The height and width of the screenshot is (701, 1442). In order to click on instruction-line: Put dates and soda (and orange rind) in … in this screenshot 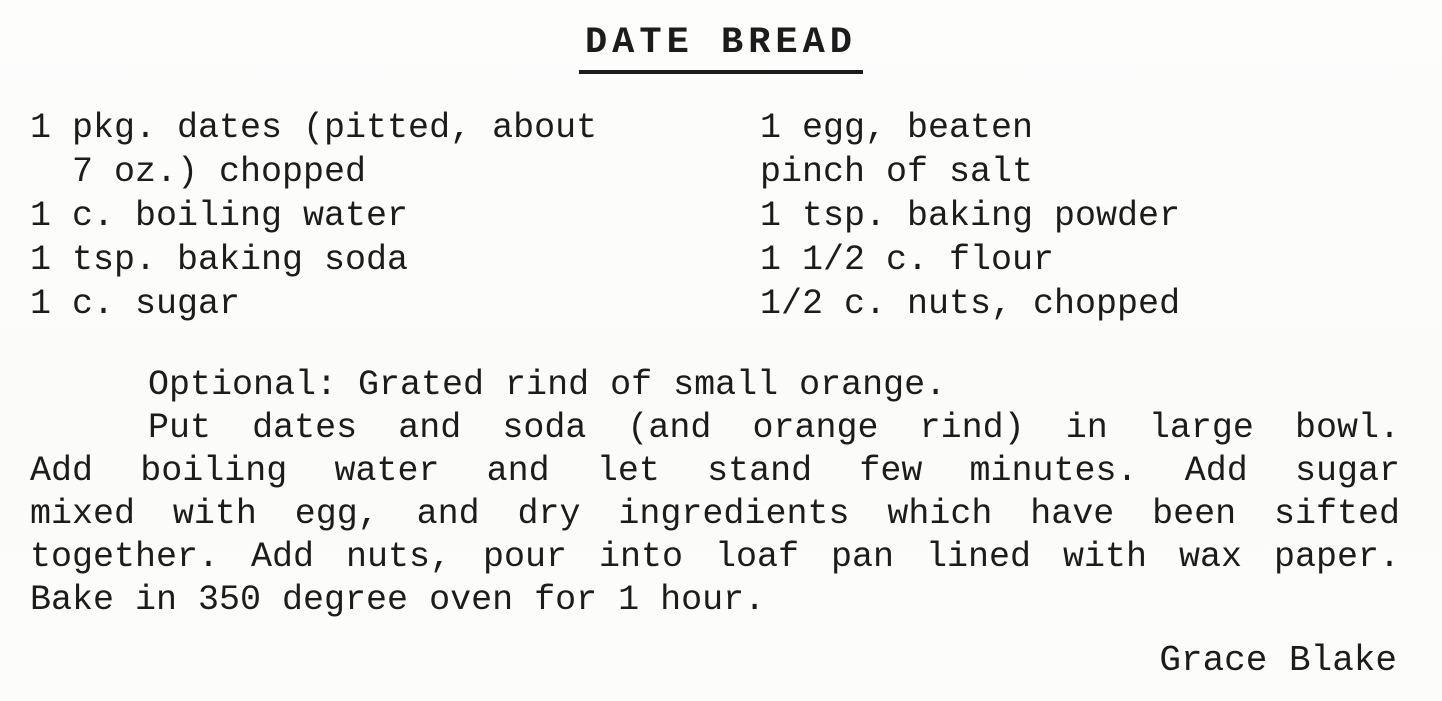, I will do `click(774, 428)`.